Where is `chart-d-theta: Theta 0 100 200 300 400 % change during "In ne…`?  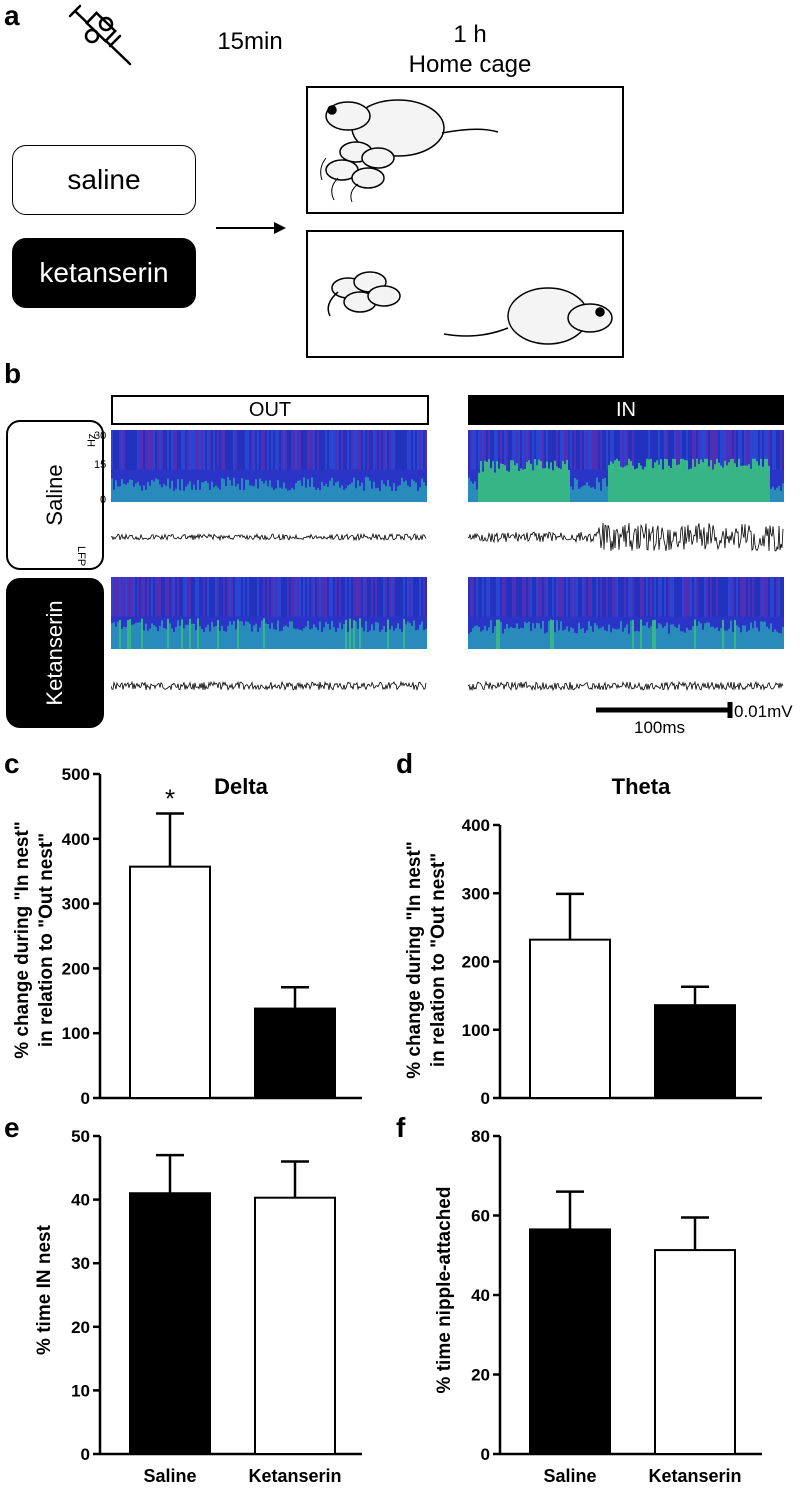
chart-d-theta: Theta 0 100 200 300 400 % change during "In ne… is located at coordinates (583, 943).